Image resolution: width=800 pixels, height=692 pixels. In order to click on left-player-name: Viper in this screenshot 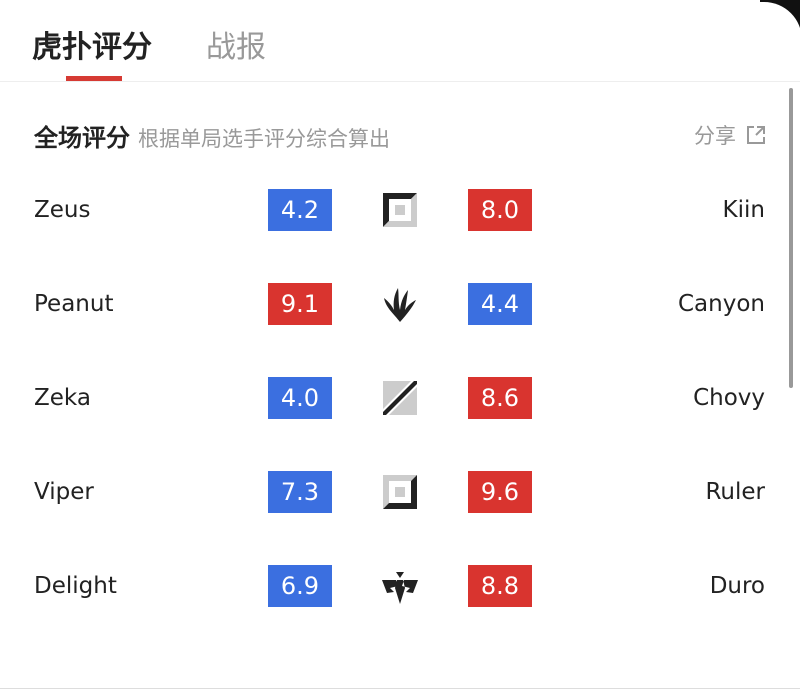, I will do `click(64, 492)`.